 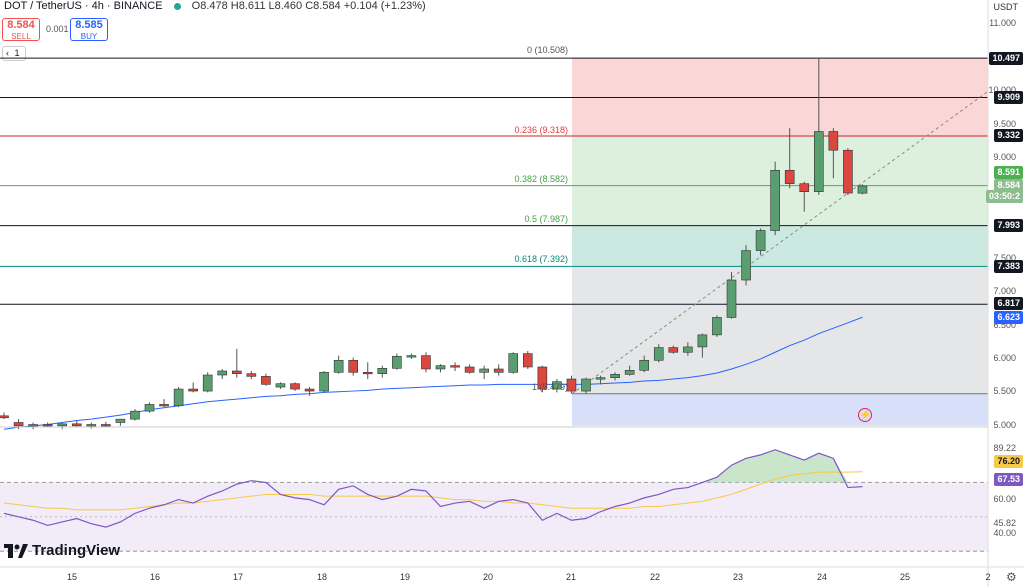 I want to click on time-tick: 24, so click(x=822, y=577).